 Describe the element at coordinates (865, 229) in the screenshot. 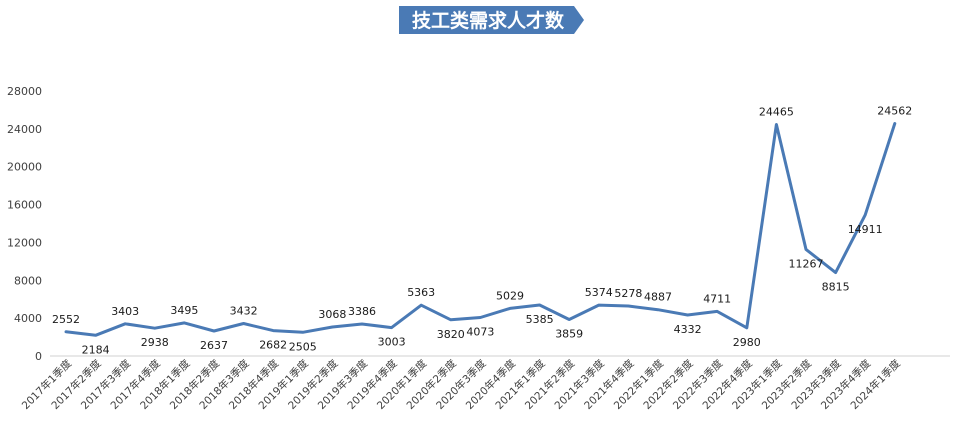

I see `data-label: 14911` at that location.